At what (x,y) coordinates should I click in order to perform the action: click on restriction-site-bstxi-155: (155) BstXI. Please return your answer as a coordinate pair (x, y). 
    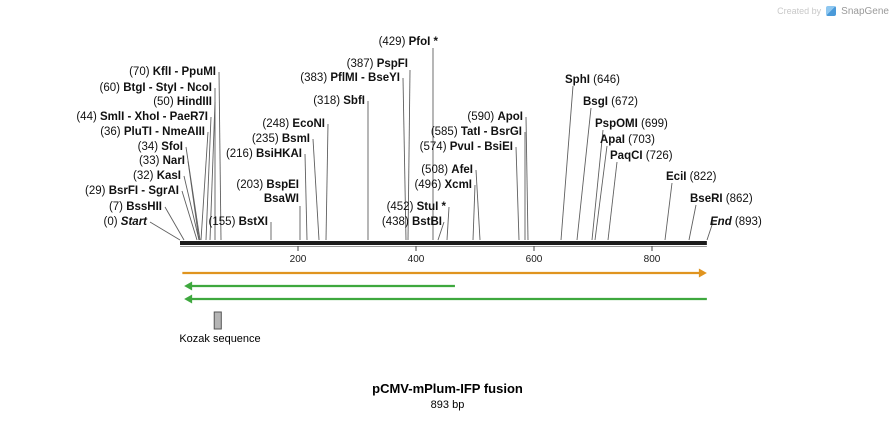
    Looking at the image, I should click on (238, 222).